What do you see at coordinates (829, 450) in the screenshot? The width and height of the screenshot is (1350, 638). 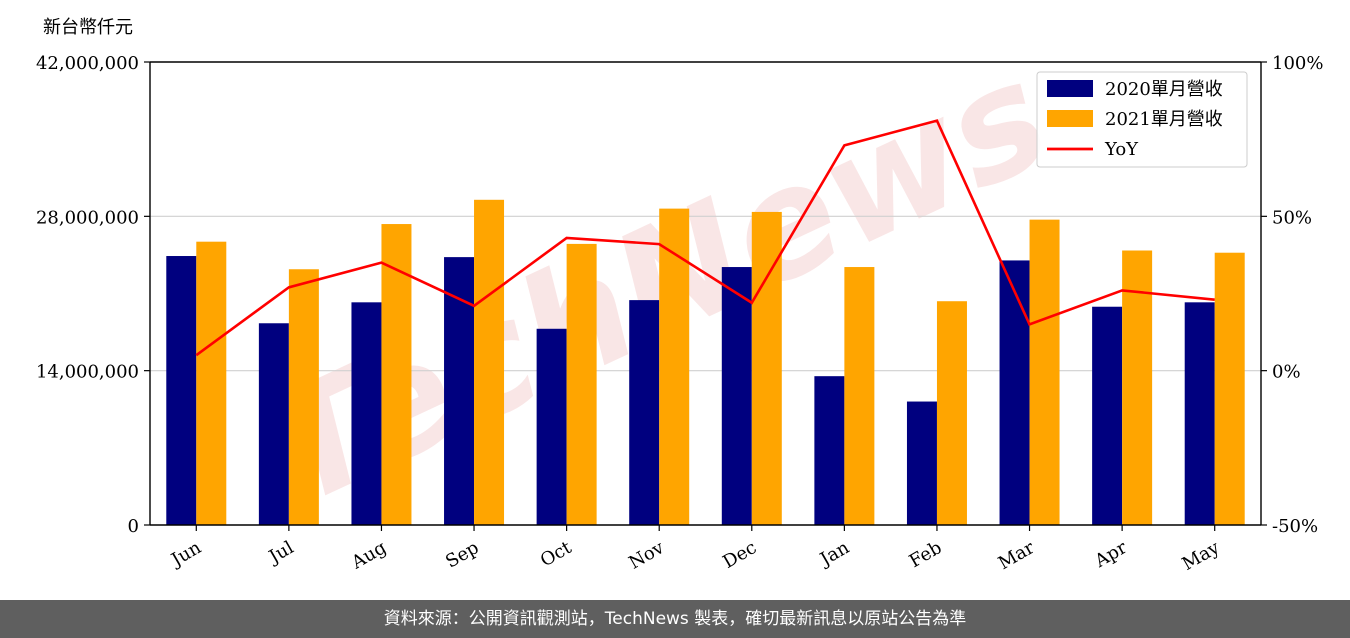 I see `bar-2020-jan` at bounding box center [829, 450].